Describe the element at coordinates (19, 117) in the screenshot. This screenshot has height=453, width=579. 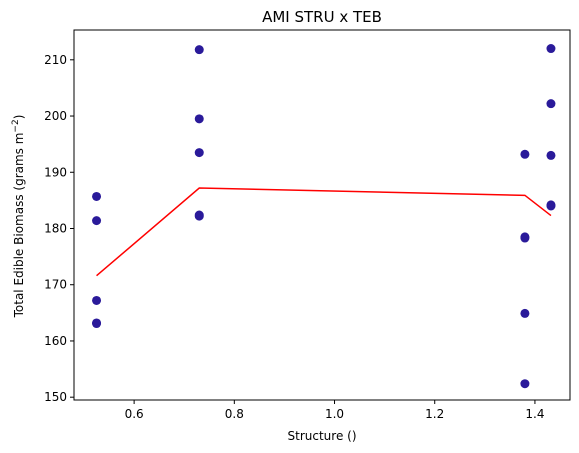
I see `y-axis-label-end: )` at that location.